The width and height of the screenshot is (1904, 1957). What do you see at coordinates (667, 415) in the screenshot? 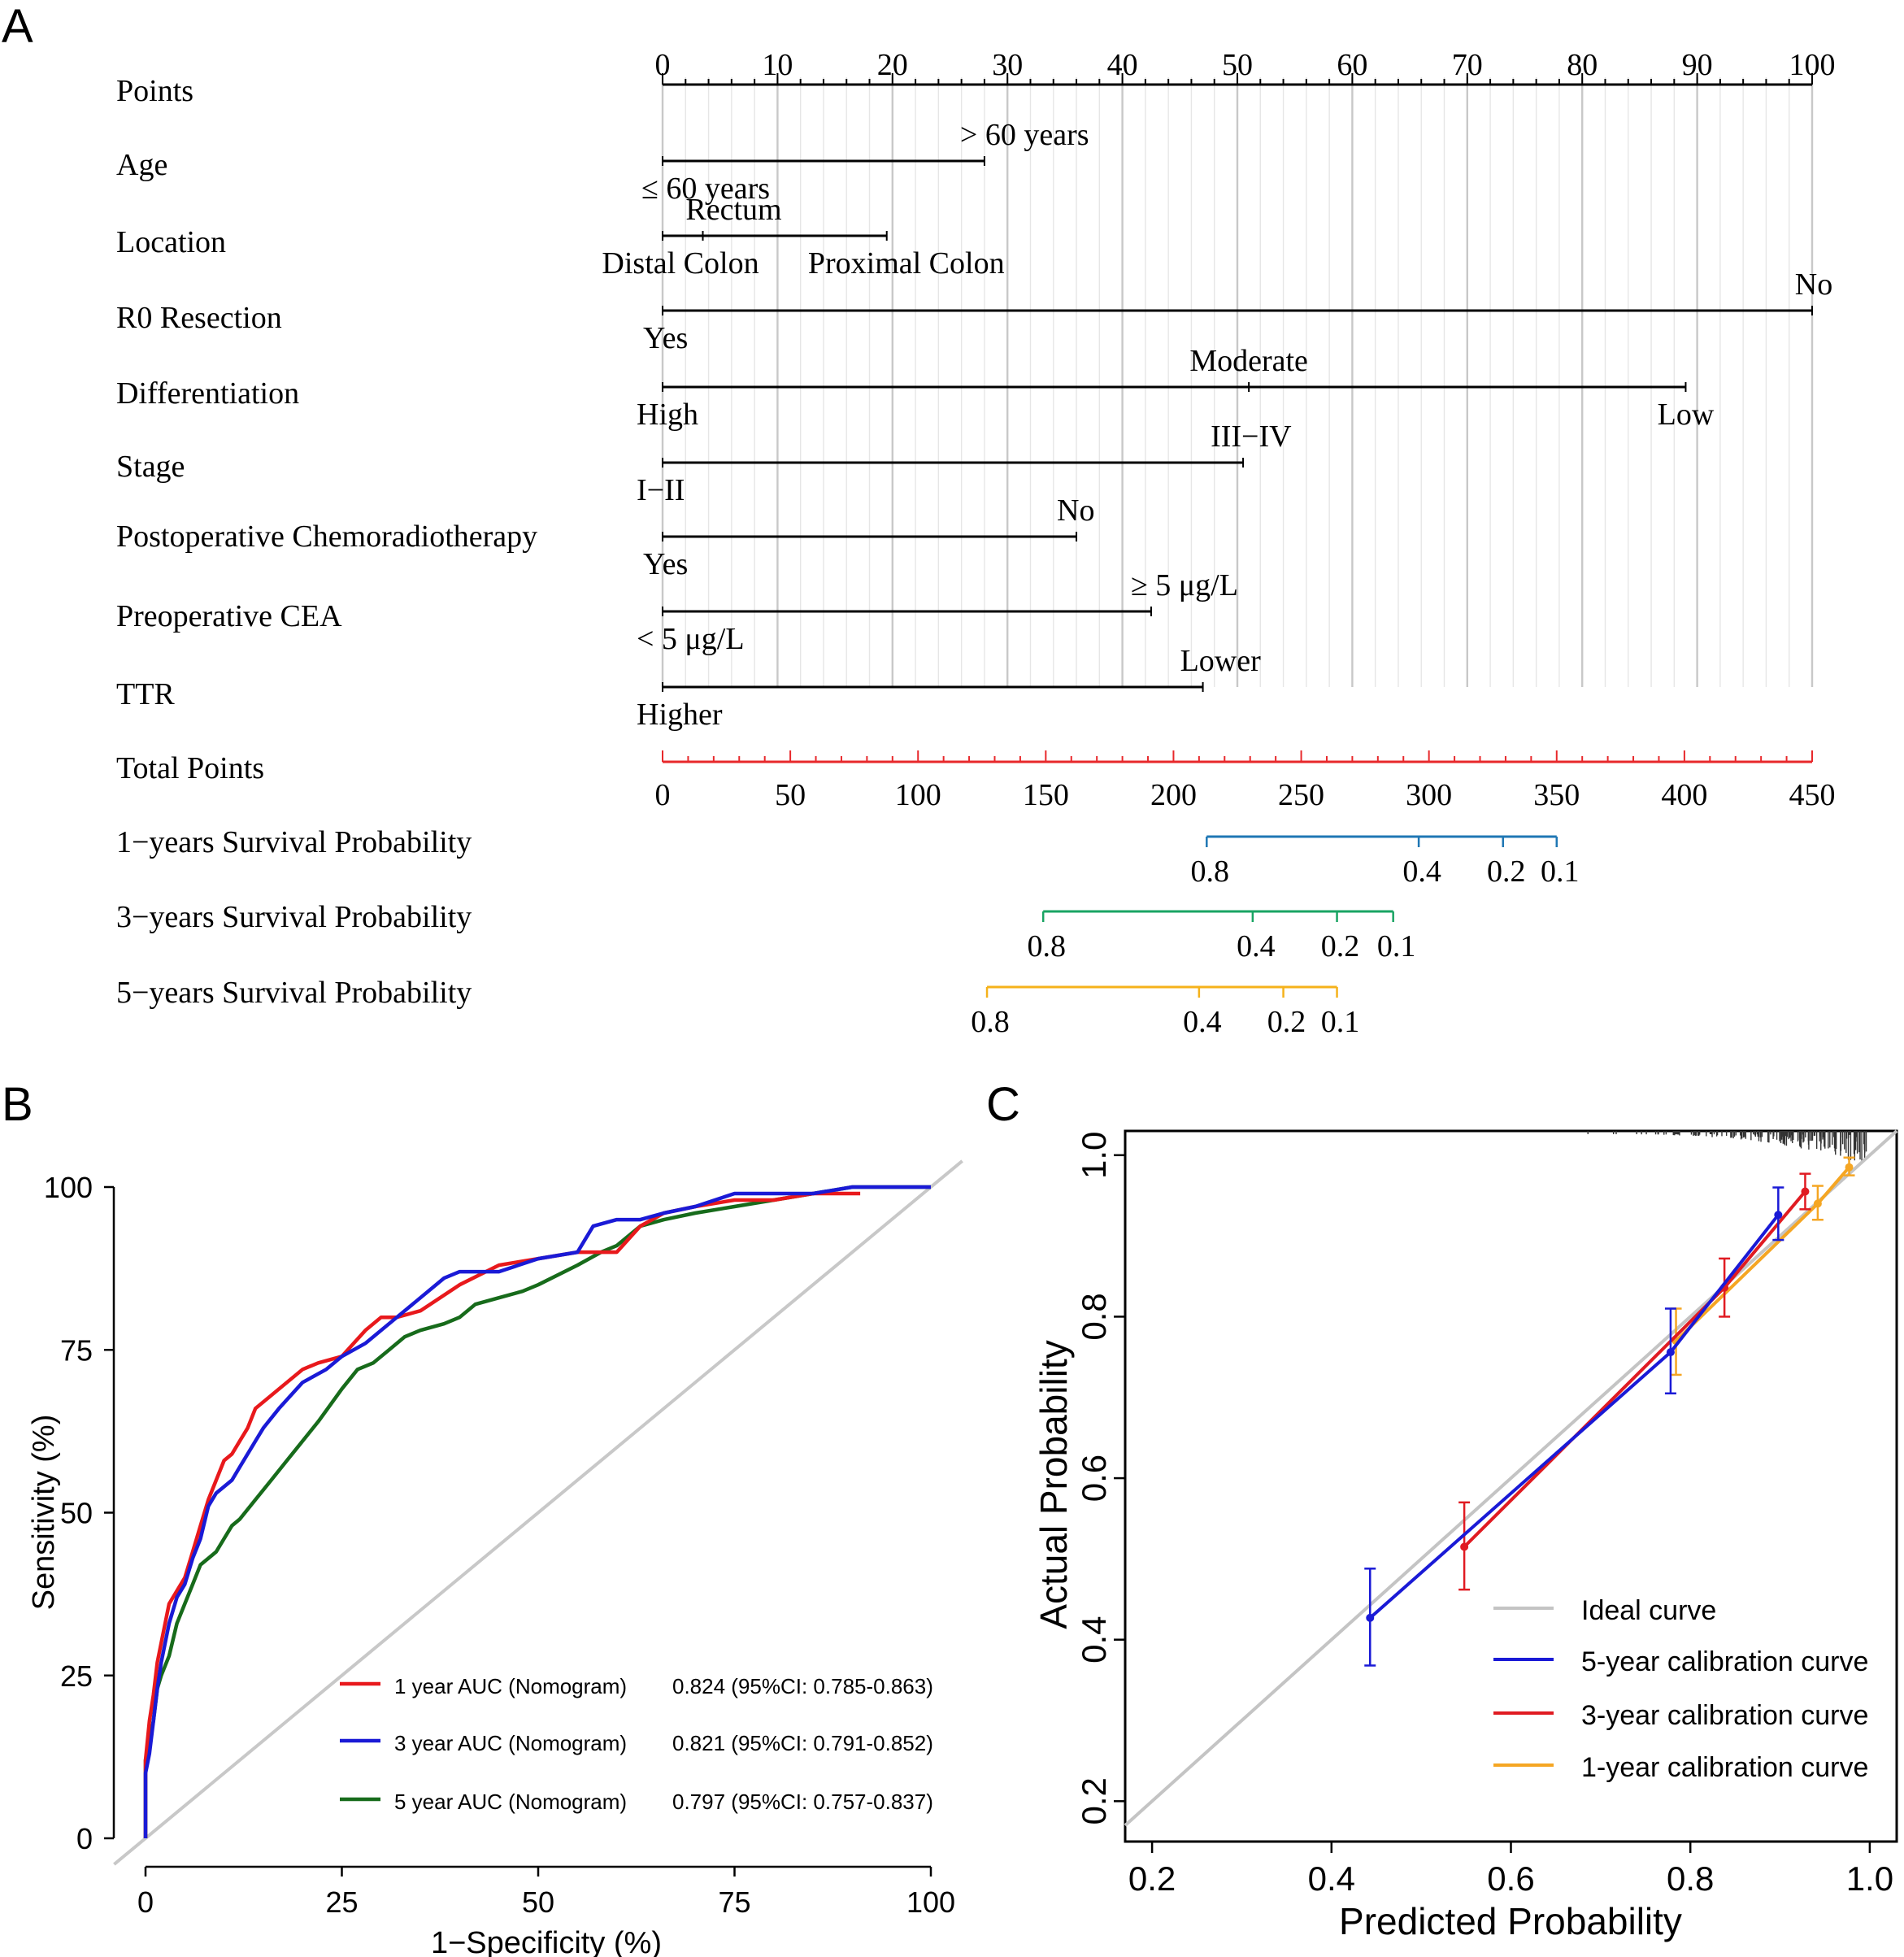
I see `variable-level-label: High` at bounding box center [667, 415].